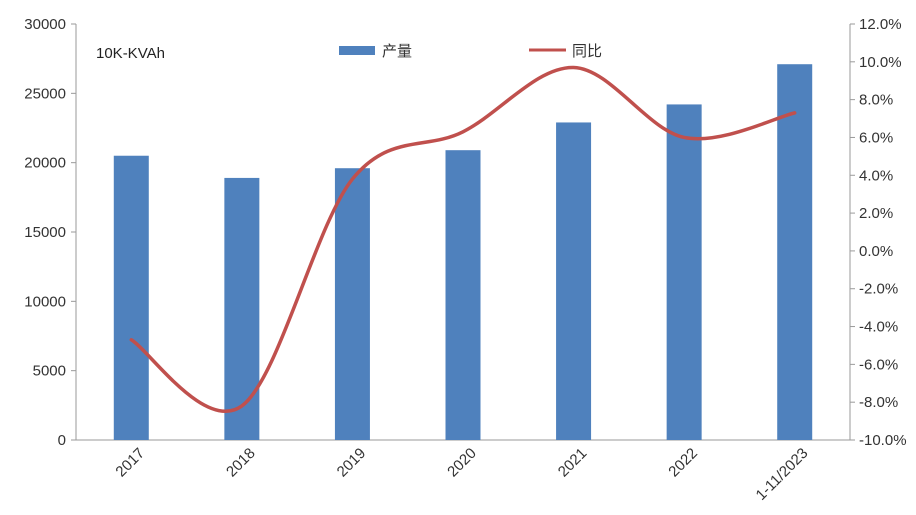  What do you see at coordinates (397, 51) in the screenshot?
I see `legend-bar-label: 产量` at bounding box center [397, 51].